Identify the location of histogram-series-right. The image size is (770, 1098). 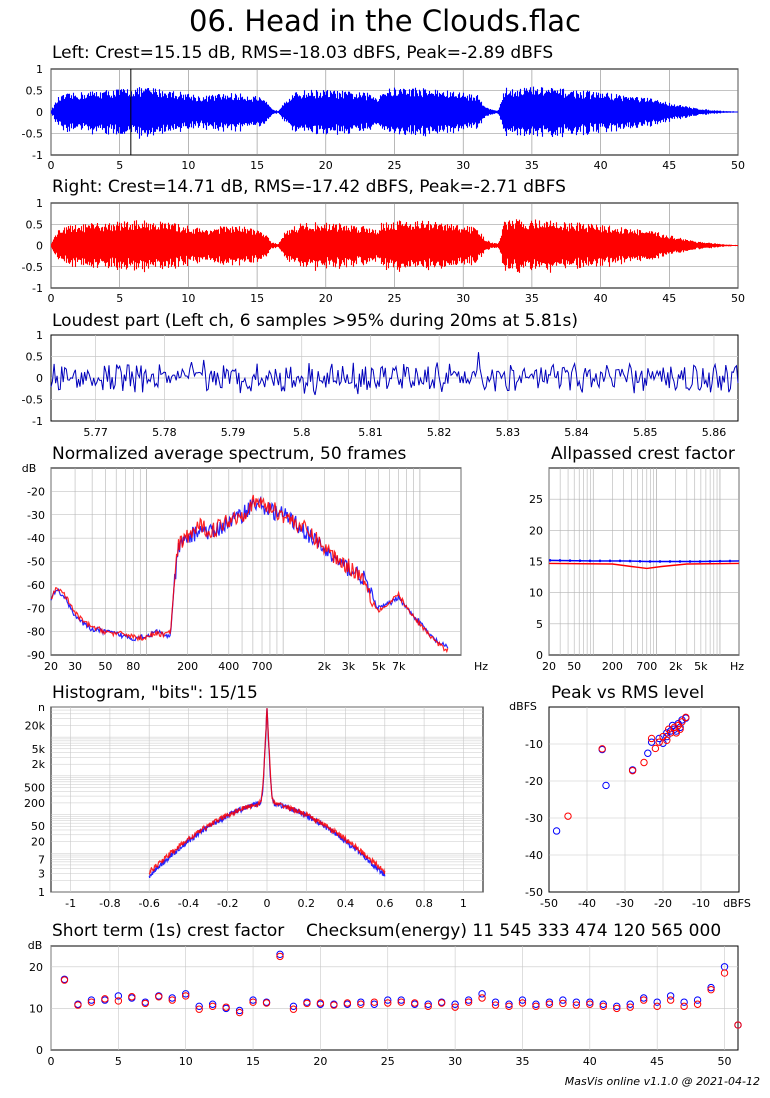
(267, 792).